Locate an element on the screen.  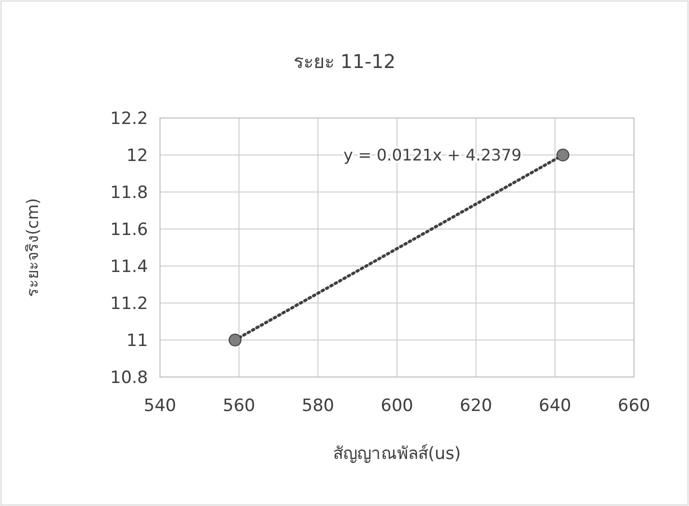
y-tick-label: 12.2 is located at coordinates (129, 118).